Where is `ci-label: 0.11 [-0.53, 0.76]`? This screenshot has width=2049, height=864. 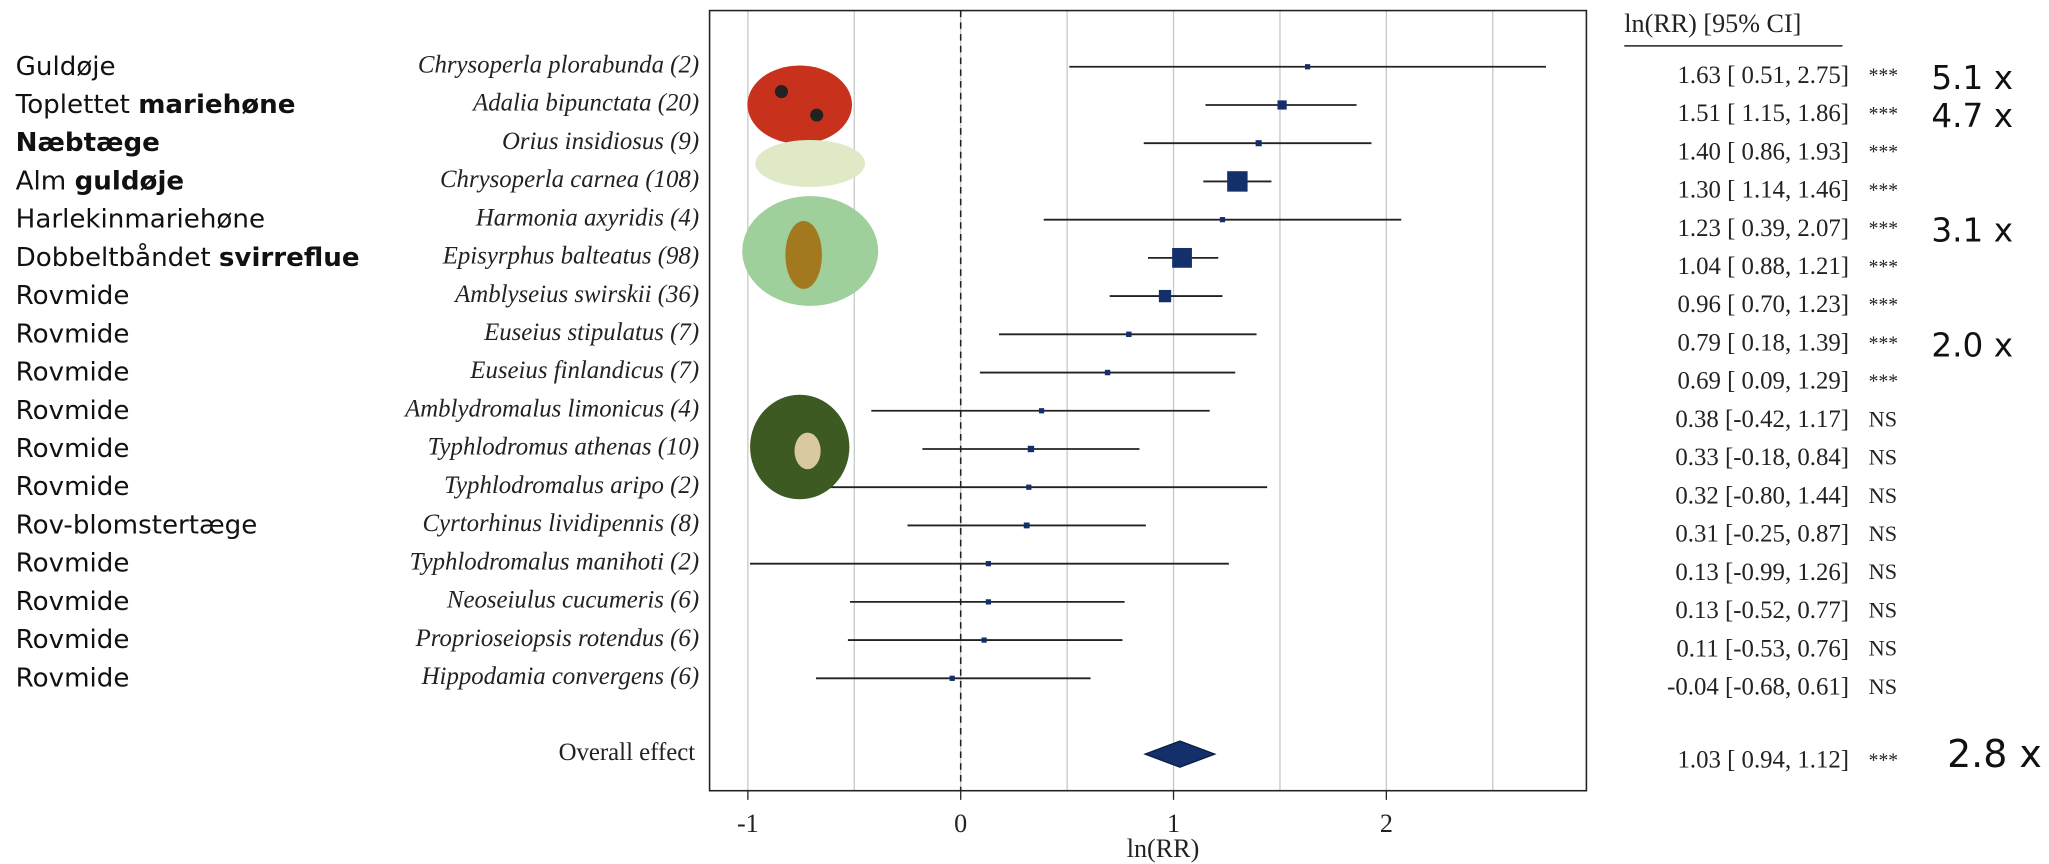
ci-label: 0.11 [-0.53, 0.76] is located at coordinates (1762, 648).